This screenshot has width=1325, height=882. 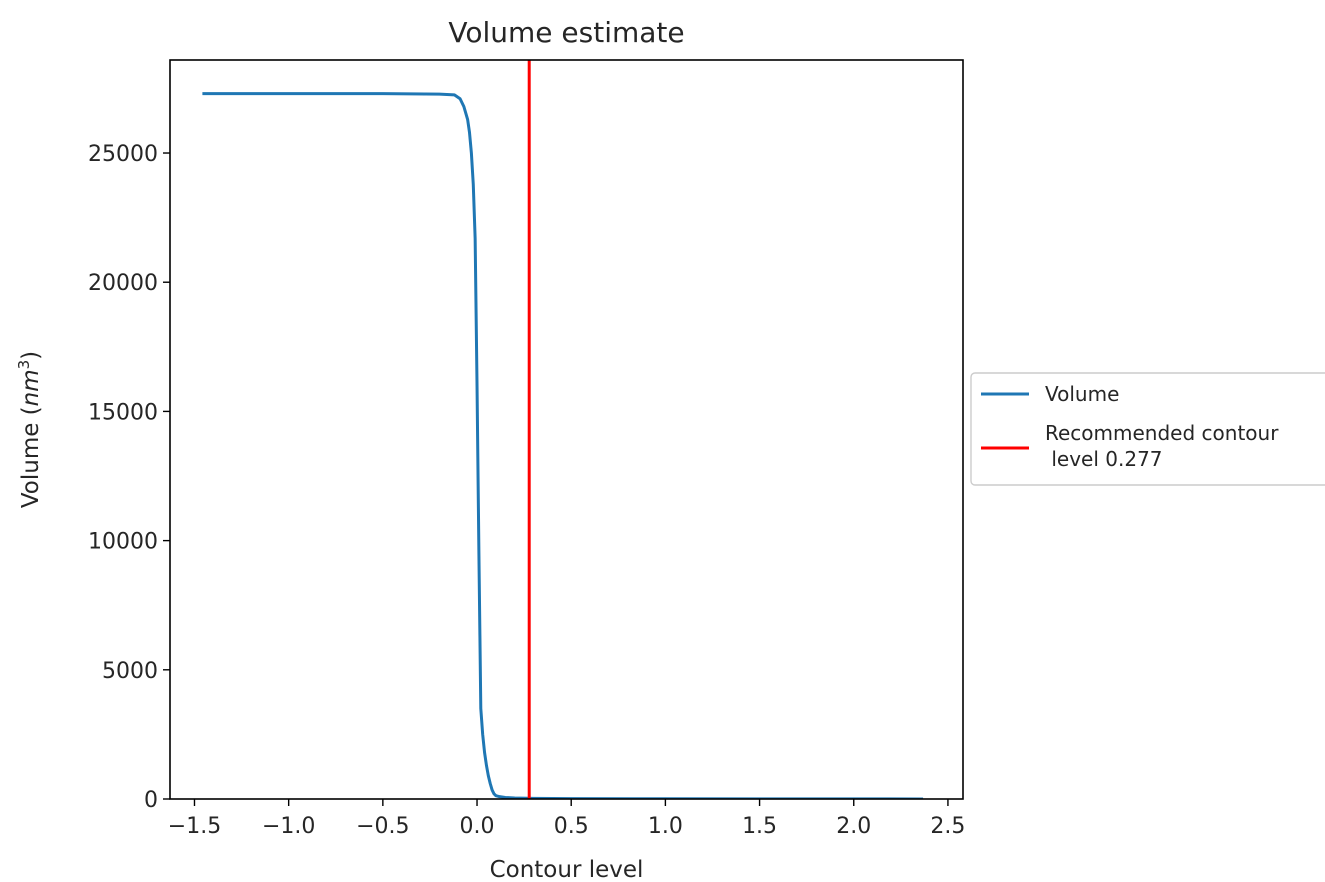 I want to click on legend-label-volume: Volume, so click(x=1082, y=394).